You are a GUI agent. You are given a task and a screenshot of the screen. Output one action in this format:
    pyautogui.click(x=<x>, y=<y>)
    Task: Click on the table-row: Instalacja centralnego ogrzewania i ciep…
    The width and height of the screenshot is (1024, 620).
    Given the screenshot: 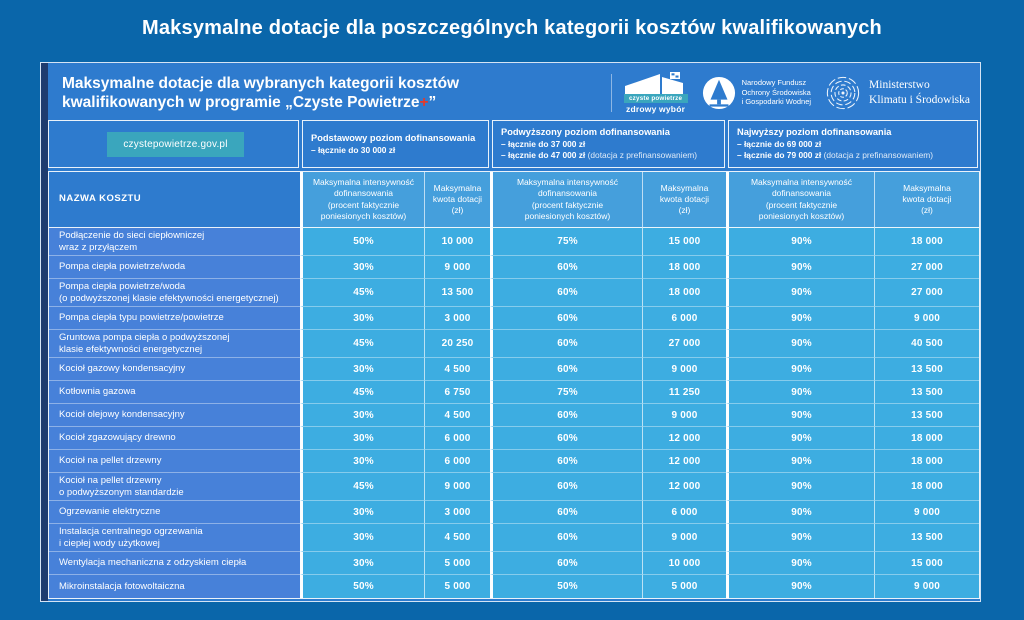 What is the action you would take?
    pyautogui.click(x=514, y=538)
    